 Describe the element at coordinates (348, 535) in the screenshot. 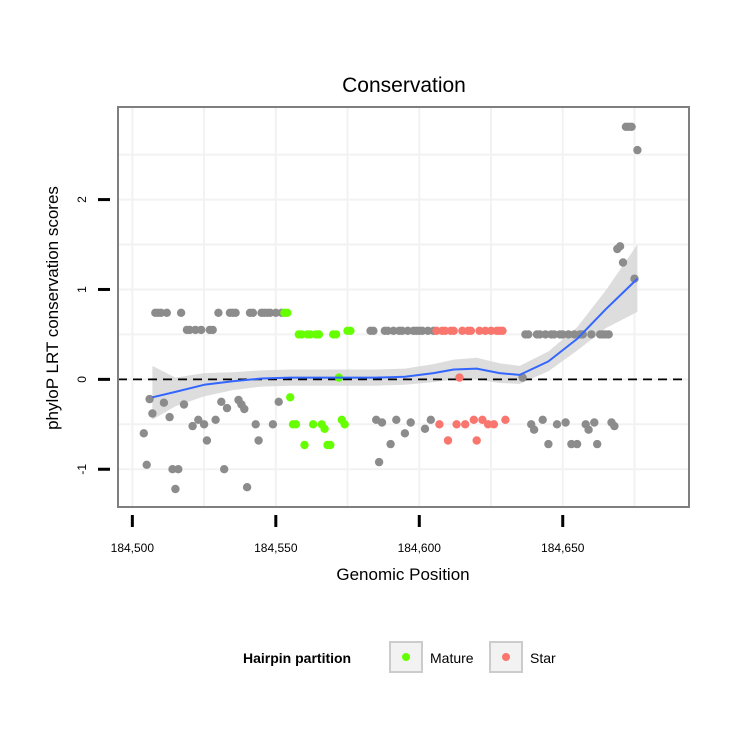

I see `x-axis: 184,500 184,550 184,600 184,650` at that location.